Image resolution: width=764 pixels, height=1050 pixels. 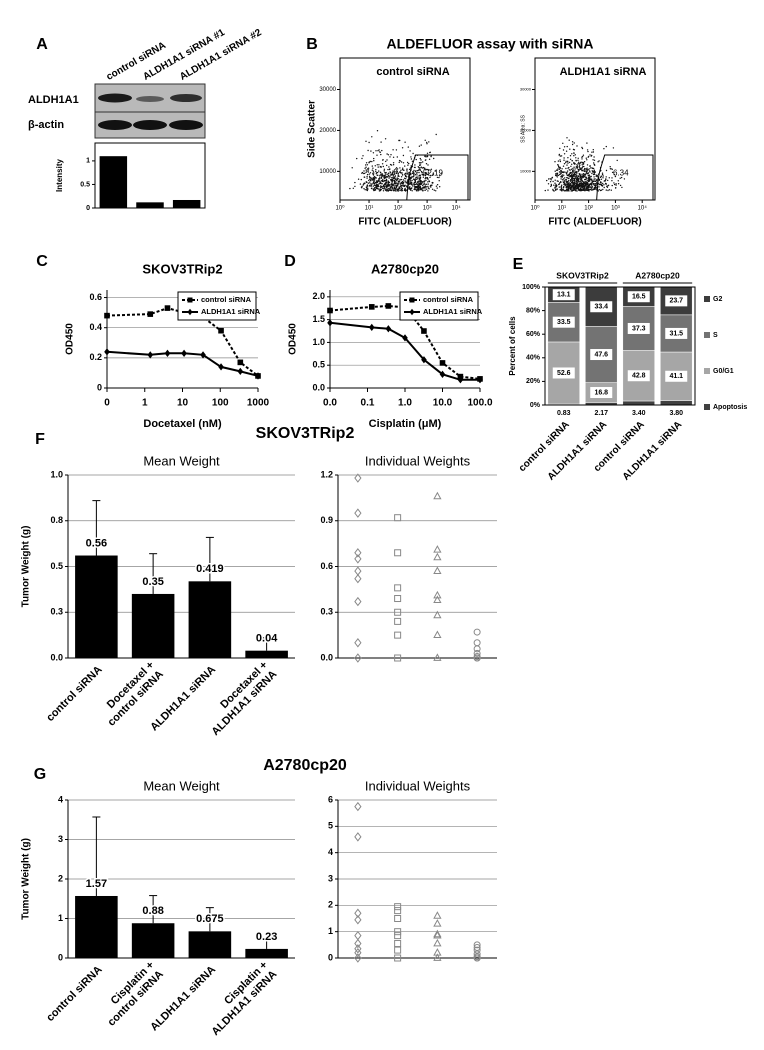 I want to click on legend-swatch, so click(x=707, y=299).